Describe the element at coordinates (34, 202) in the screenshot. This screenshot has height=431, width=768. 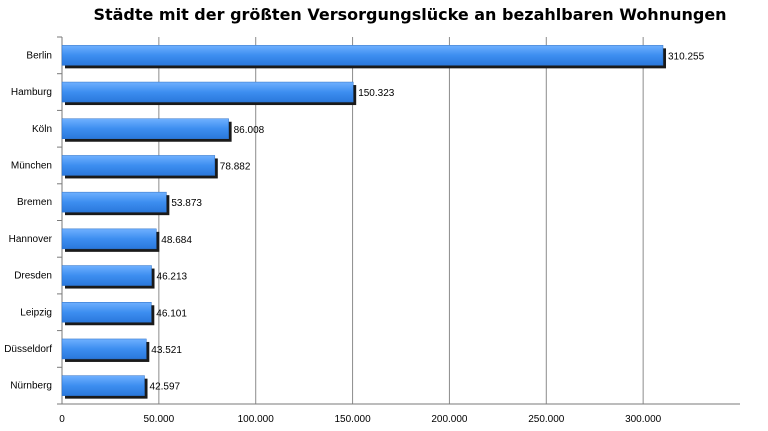
I see `category-label: Bremen` at that location.